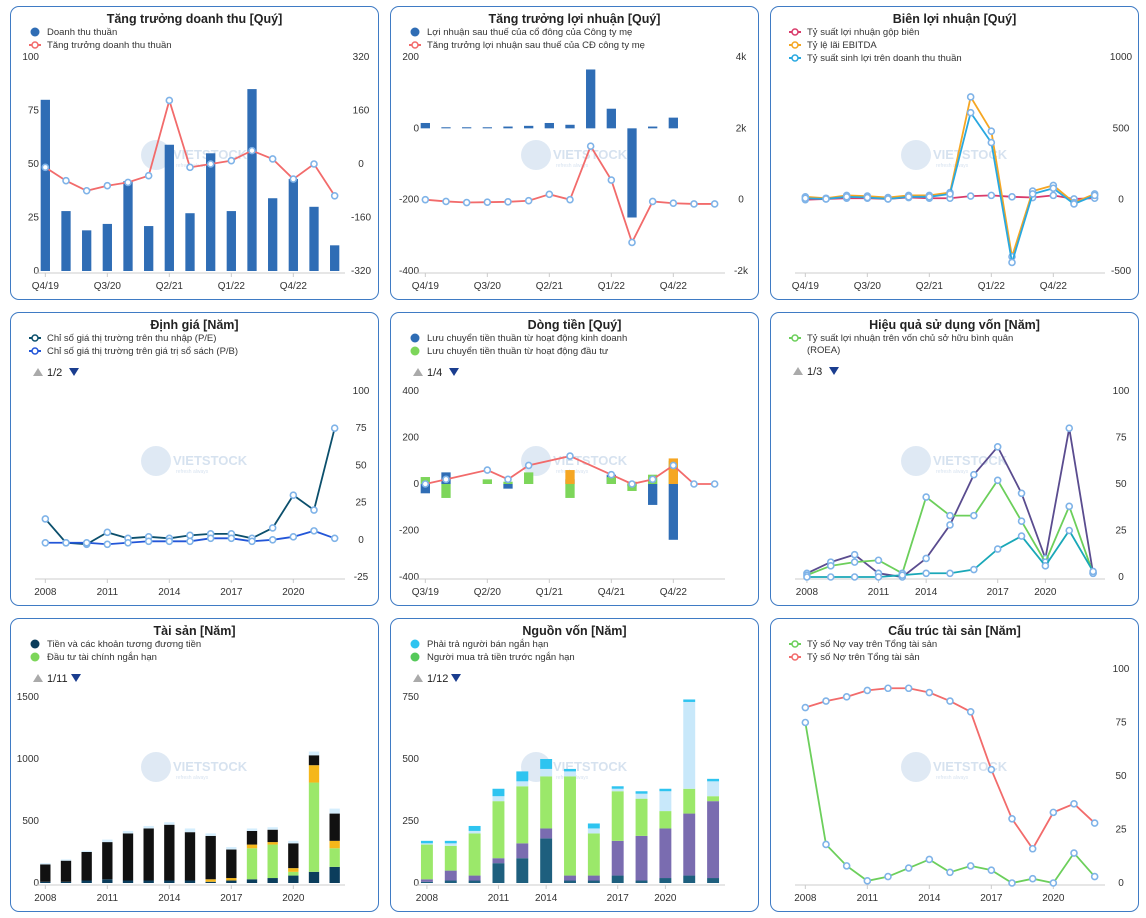 The image size is (1146, 918). I want to click on x-tick-label: 2017, so click(991, 898).